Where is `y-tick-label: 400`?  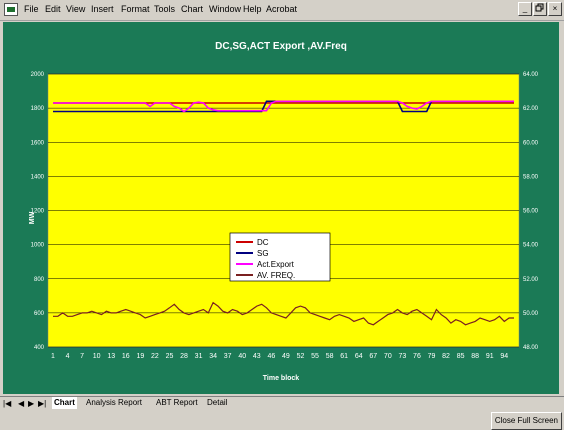
y-tick-label: 400 is located at coordinates (39, 348).